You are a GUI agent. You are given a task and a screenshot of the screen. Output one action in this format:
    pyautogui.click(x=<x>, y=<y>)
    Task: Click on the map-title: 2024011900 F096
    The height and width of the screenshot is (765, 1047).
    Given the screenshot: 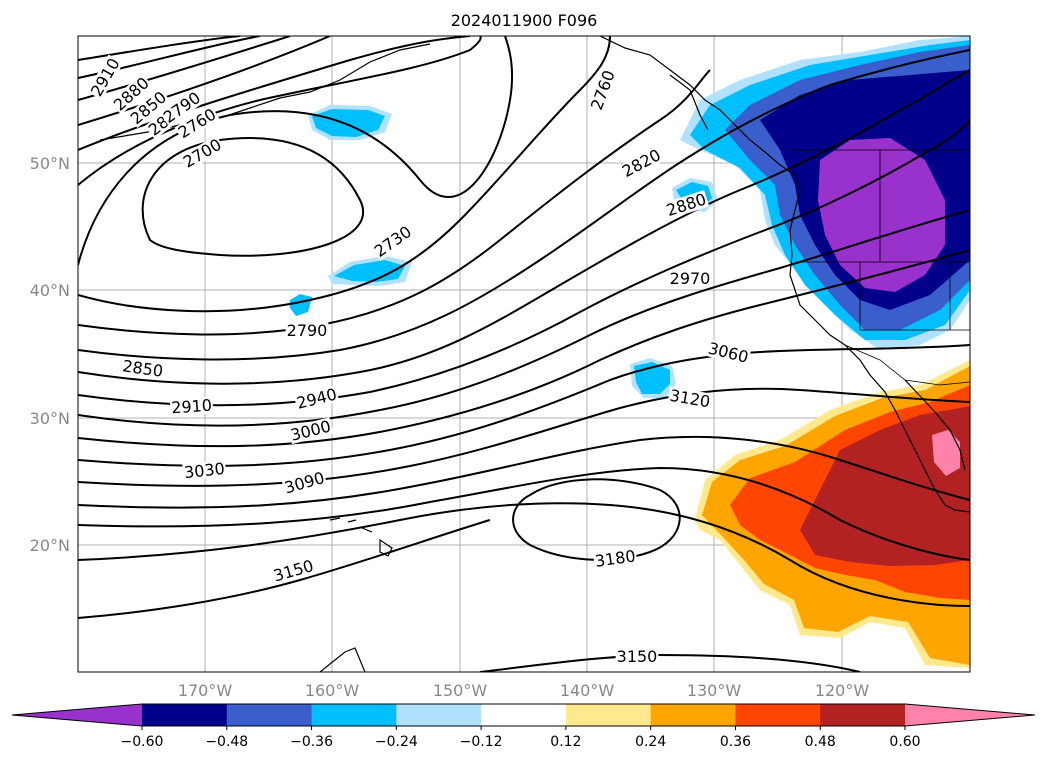 What is the action you would take?
    pyautogui.click(x=524, y=20)
    